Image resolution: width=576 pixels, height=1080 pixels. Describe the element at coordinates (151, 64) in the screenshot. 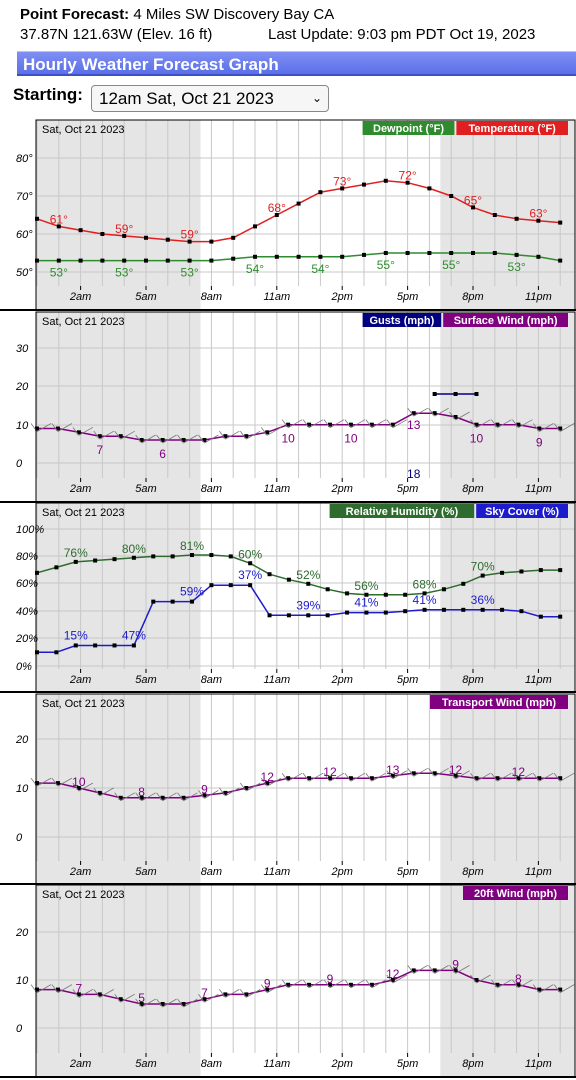

I see `section-title: Hourly Weather Forecast Graph` at that location.